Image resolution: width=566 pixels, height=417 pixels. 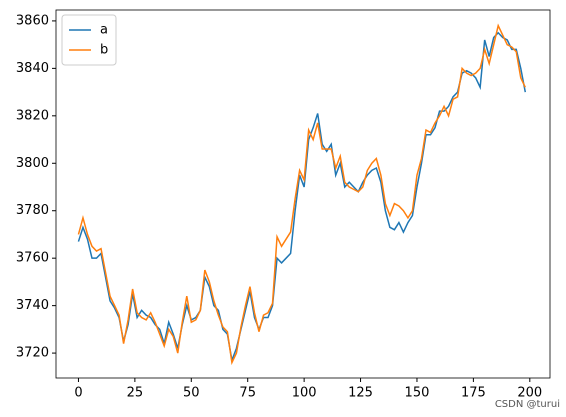 What do you see at coordinates (104, 30) in the screenshot?
I see `legend-label: a` at bounding box center [104, 30].